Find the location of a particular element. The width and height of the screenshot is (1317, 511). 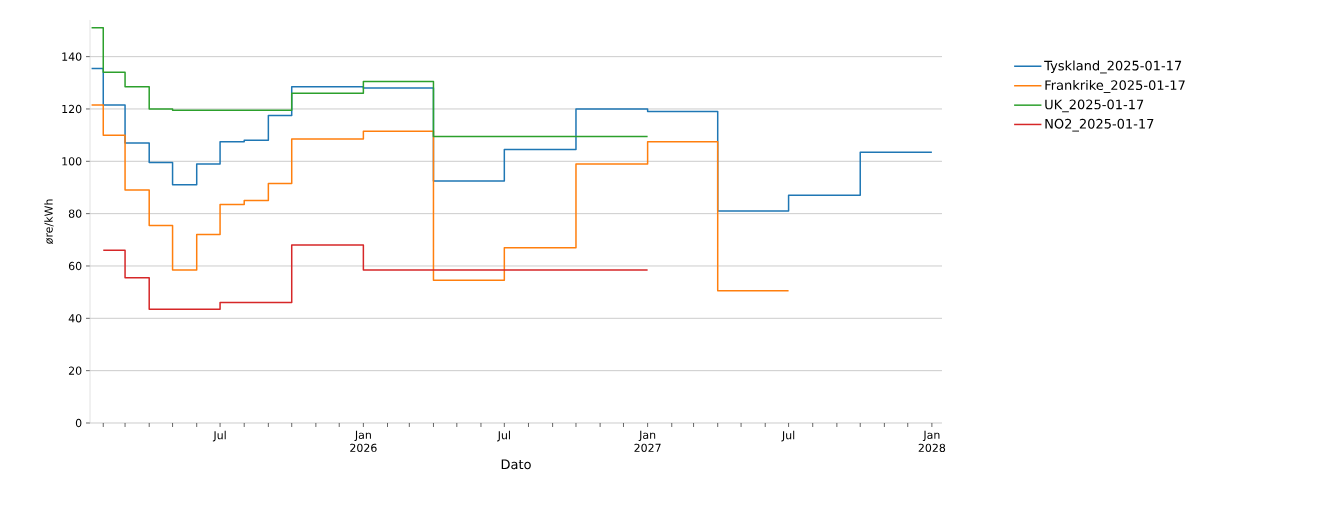

y-tick-label: 140 is located at coordinates (72, 56).